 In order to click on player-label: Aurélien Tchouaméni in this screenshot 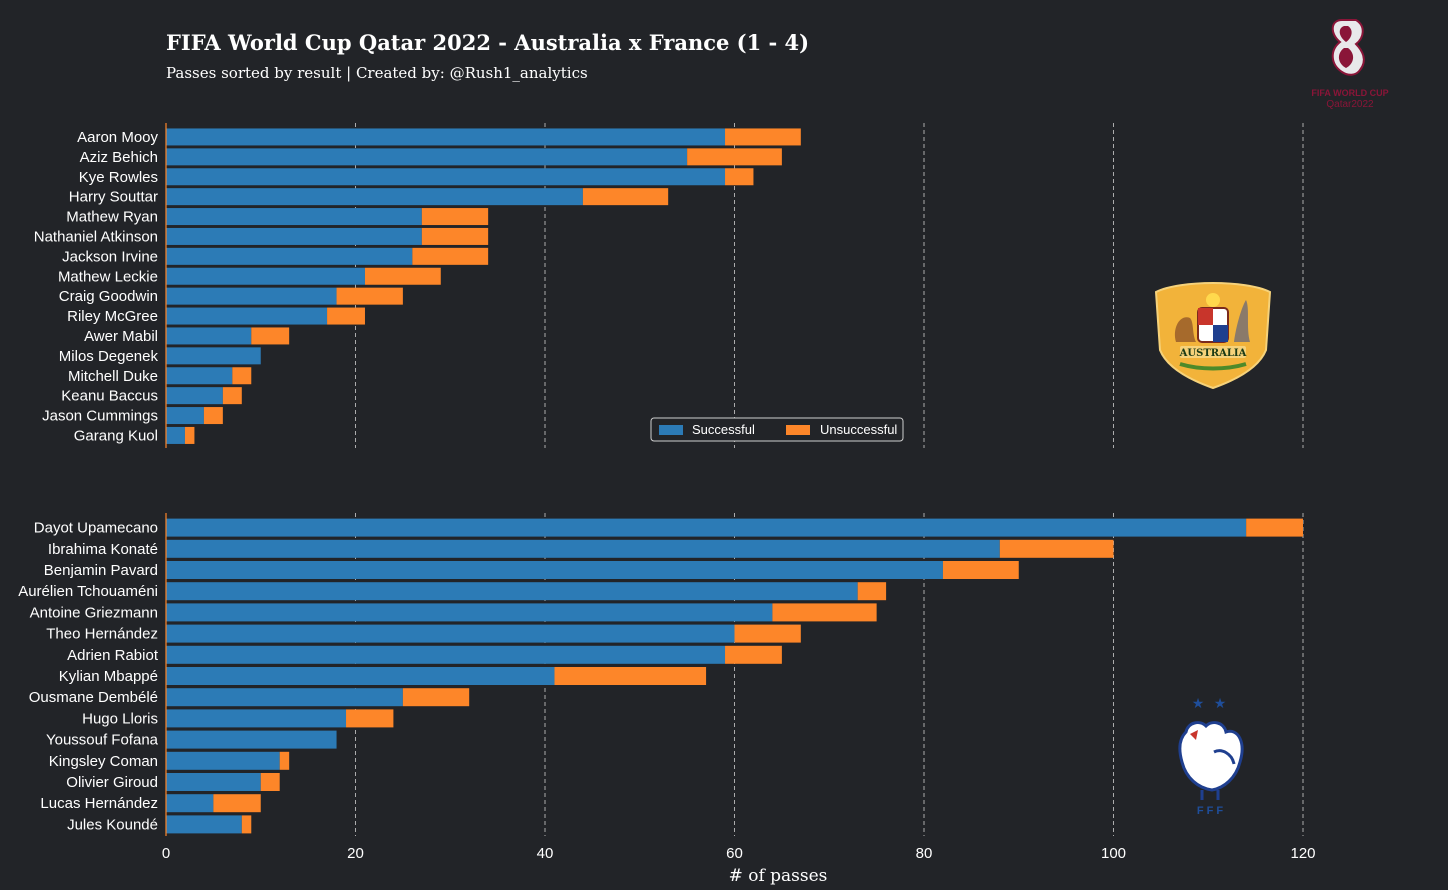, I will do `click(88, 591)`.